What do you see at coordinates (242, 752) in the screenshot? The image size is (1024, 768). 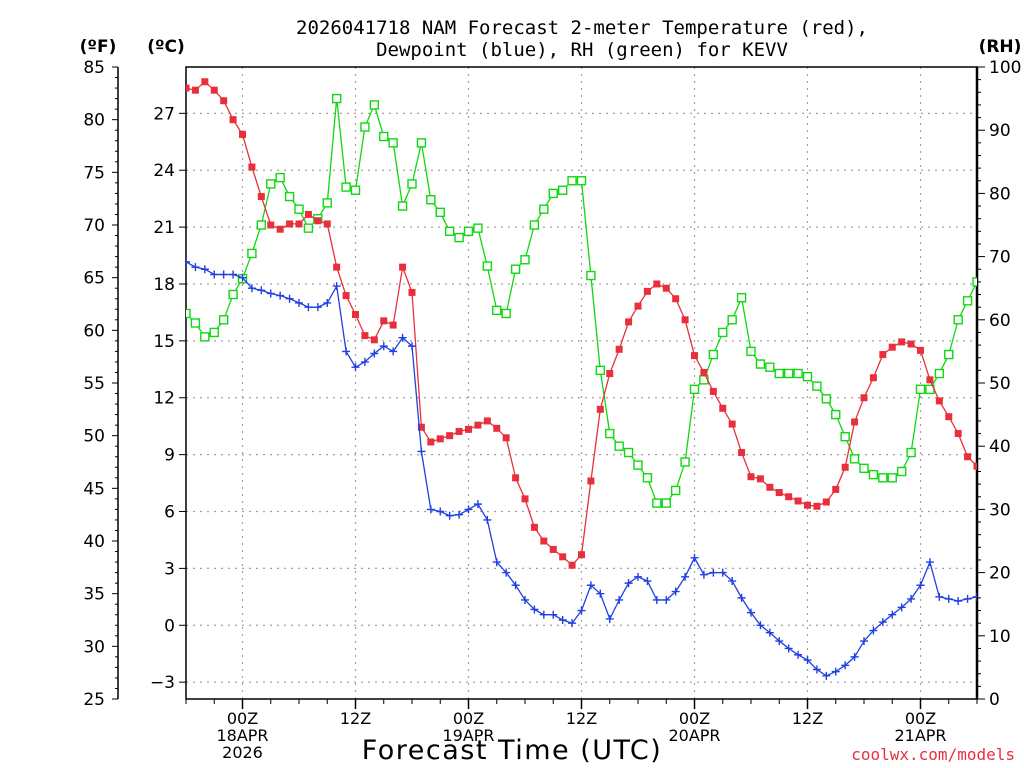 I see `x-tick-label: 2026` at bounding box center [242, 752].